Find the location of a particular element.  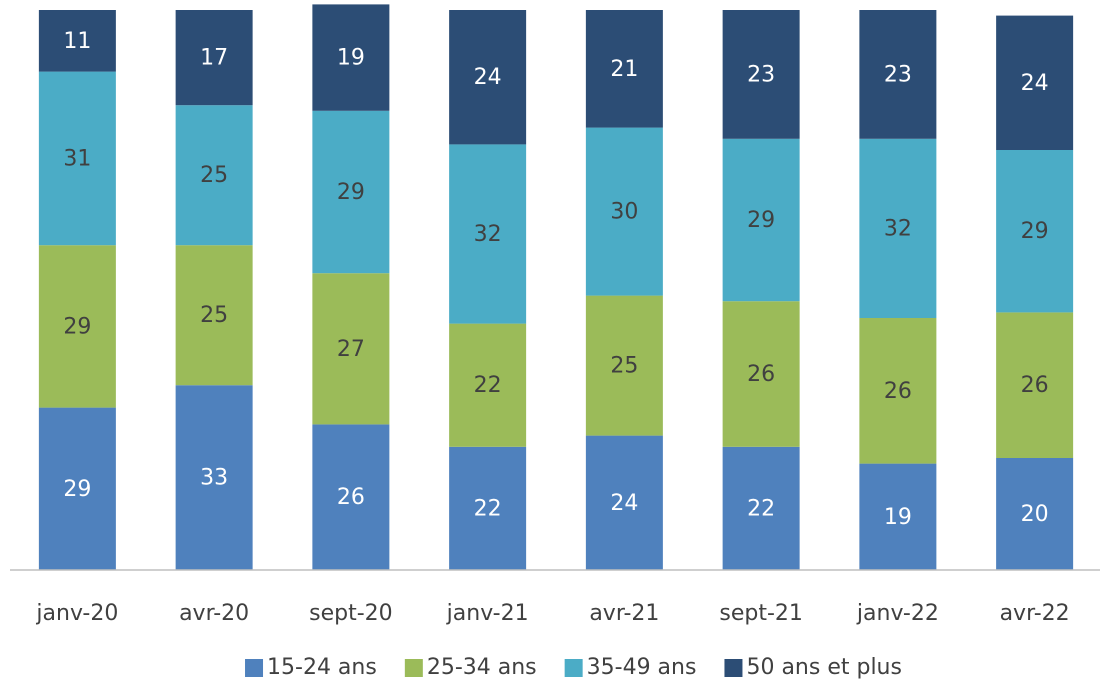

x-tick-label: janv-21 is located at coordinates (487, 613).